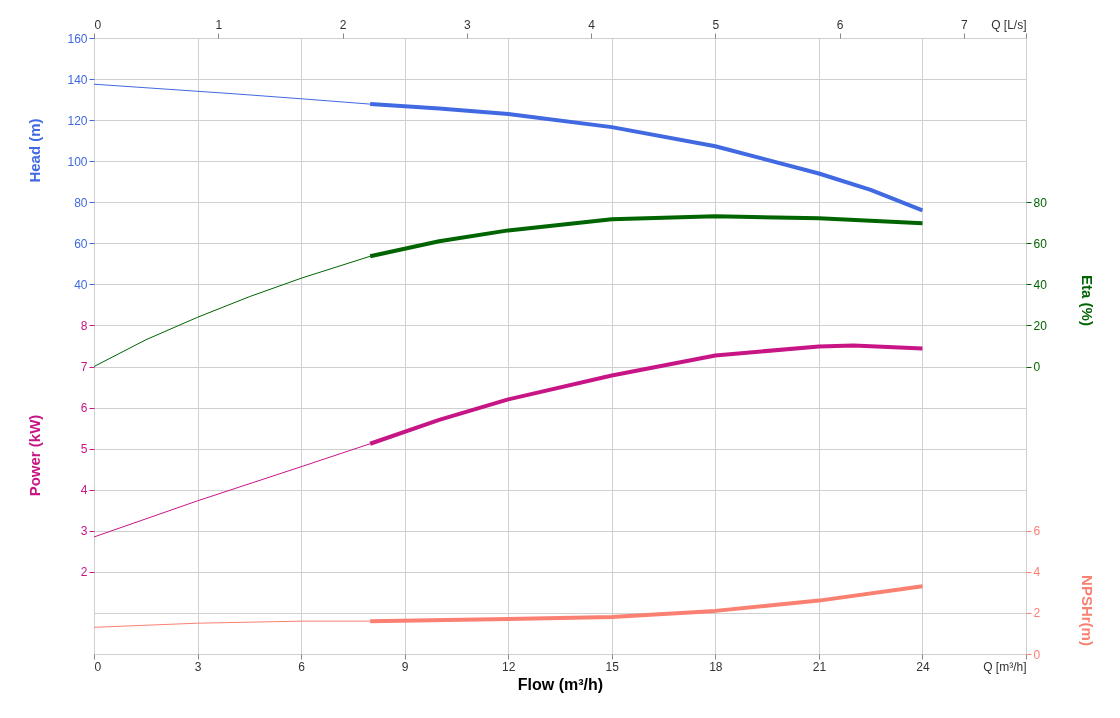 This screenshot has height=718, width=1120. I want to click on x2-tick-label: 5, so click(716, 24).